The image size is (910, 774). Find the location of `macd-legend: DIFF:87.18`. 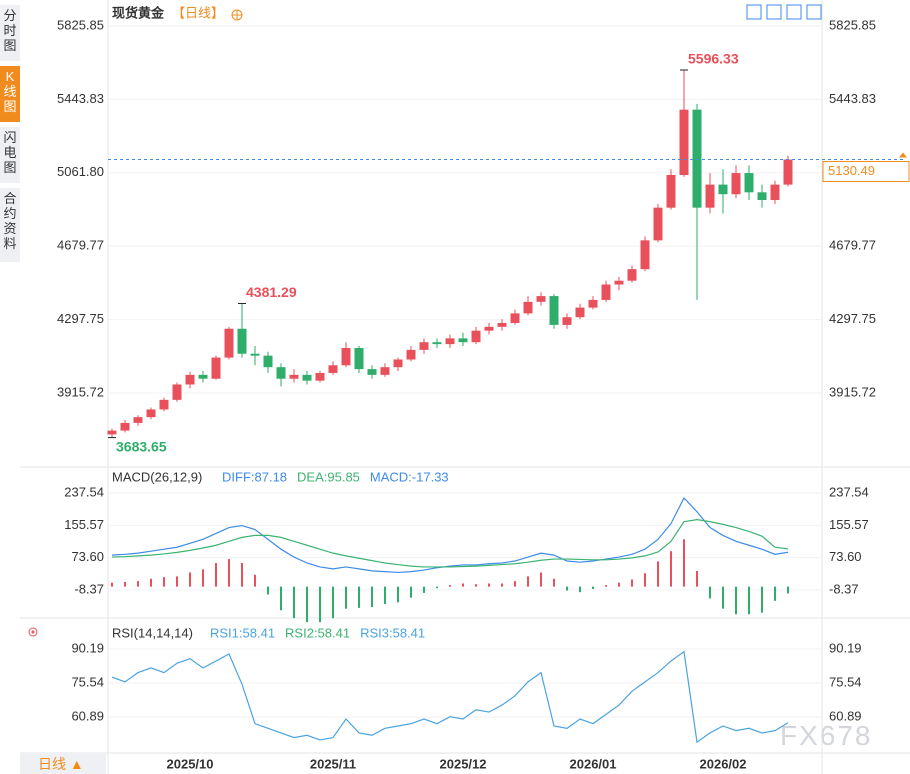

macd-legend: DIFF:87.18 is located at coordinates (254, 476).